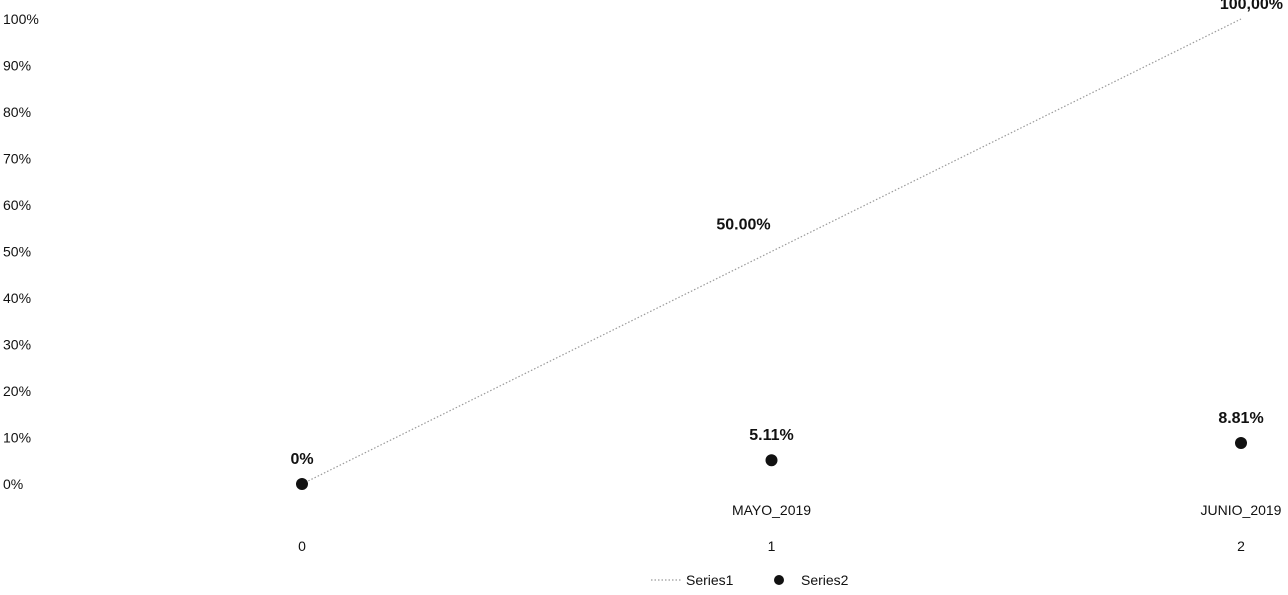 The height and width of the screenshot is (595, 1288). I want to click on legend-series1-label: Series1, so click(710, 580).